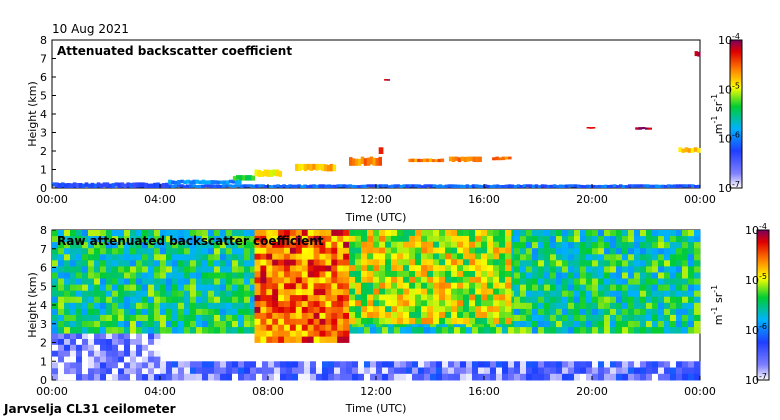 The height and width of the screenshot is (420, 780). I want to click on date-label: 10 Aug 2021, so click(90, 29).